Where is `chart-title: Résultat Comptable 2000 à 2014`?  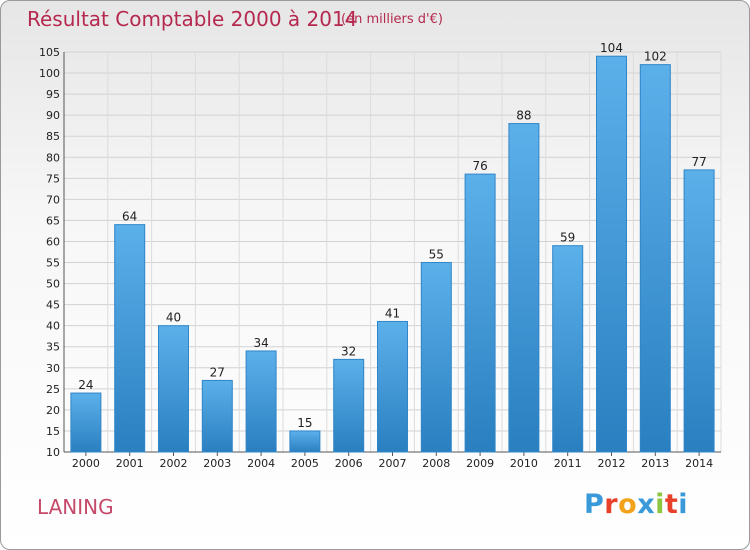 chart-title: Résultat Comptable 2000 à 2014 is located at coordinates (192, 19).